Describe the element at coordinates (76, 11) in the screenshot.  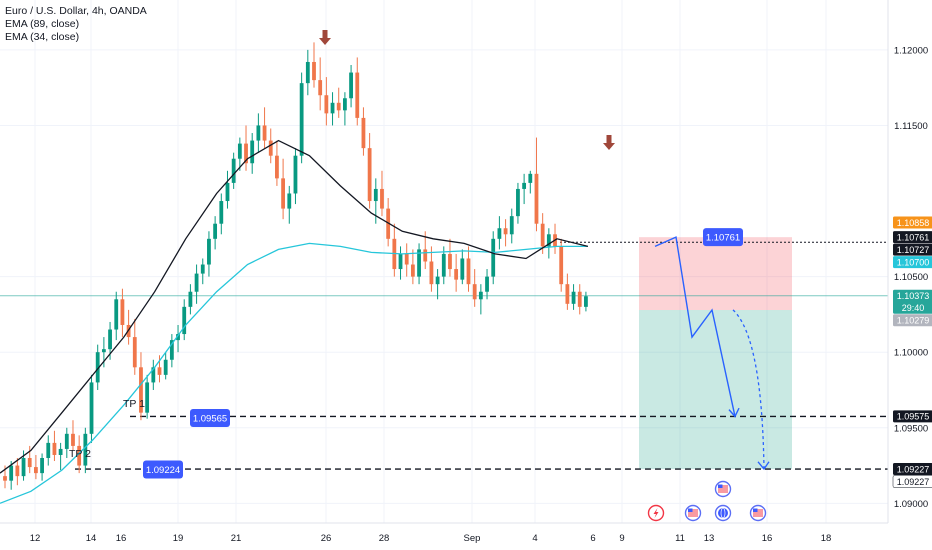
I see `symbol-title: Euro / U.S. Dollar, 4h, OANDA` at that location.